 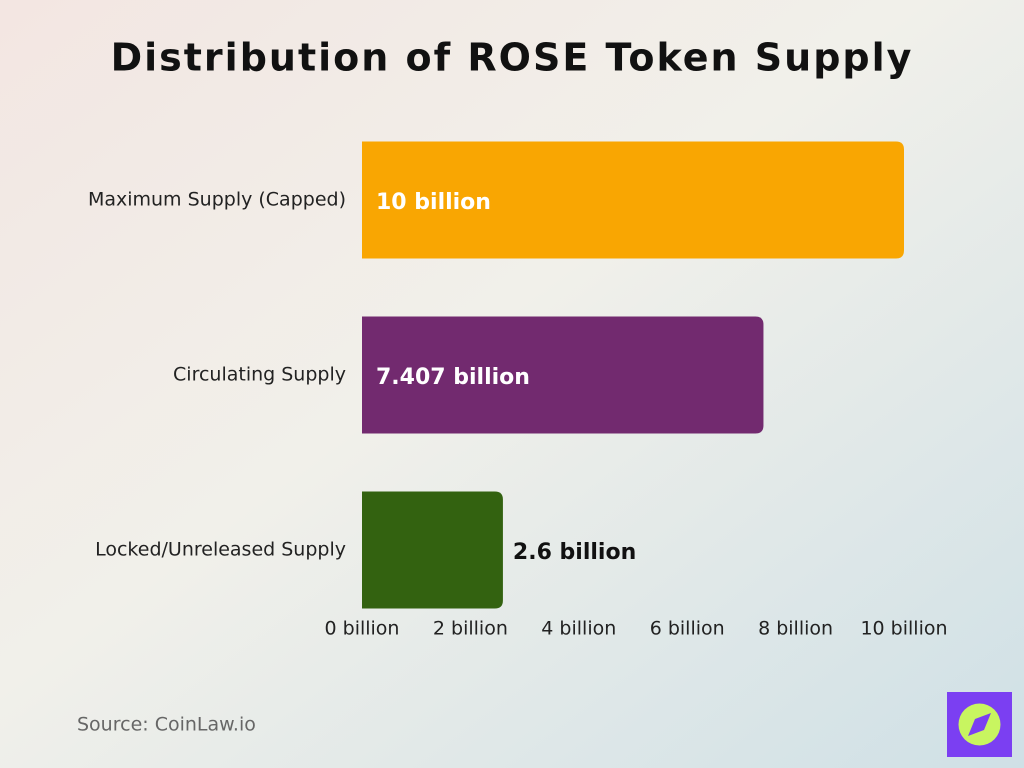 What do you see at coordinates (217, 200) in the screenshot?
I see `y-tick-label: Maximum Supply (Capped)` at bounding box center [217, 200].